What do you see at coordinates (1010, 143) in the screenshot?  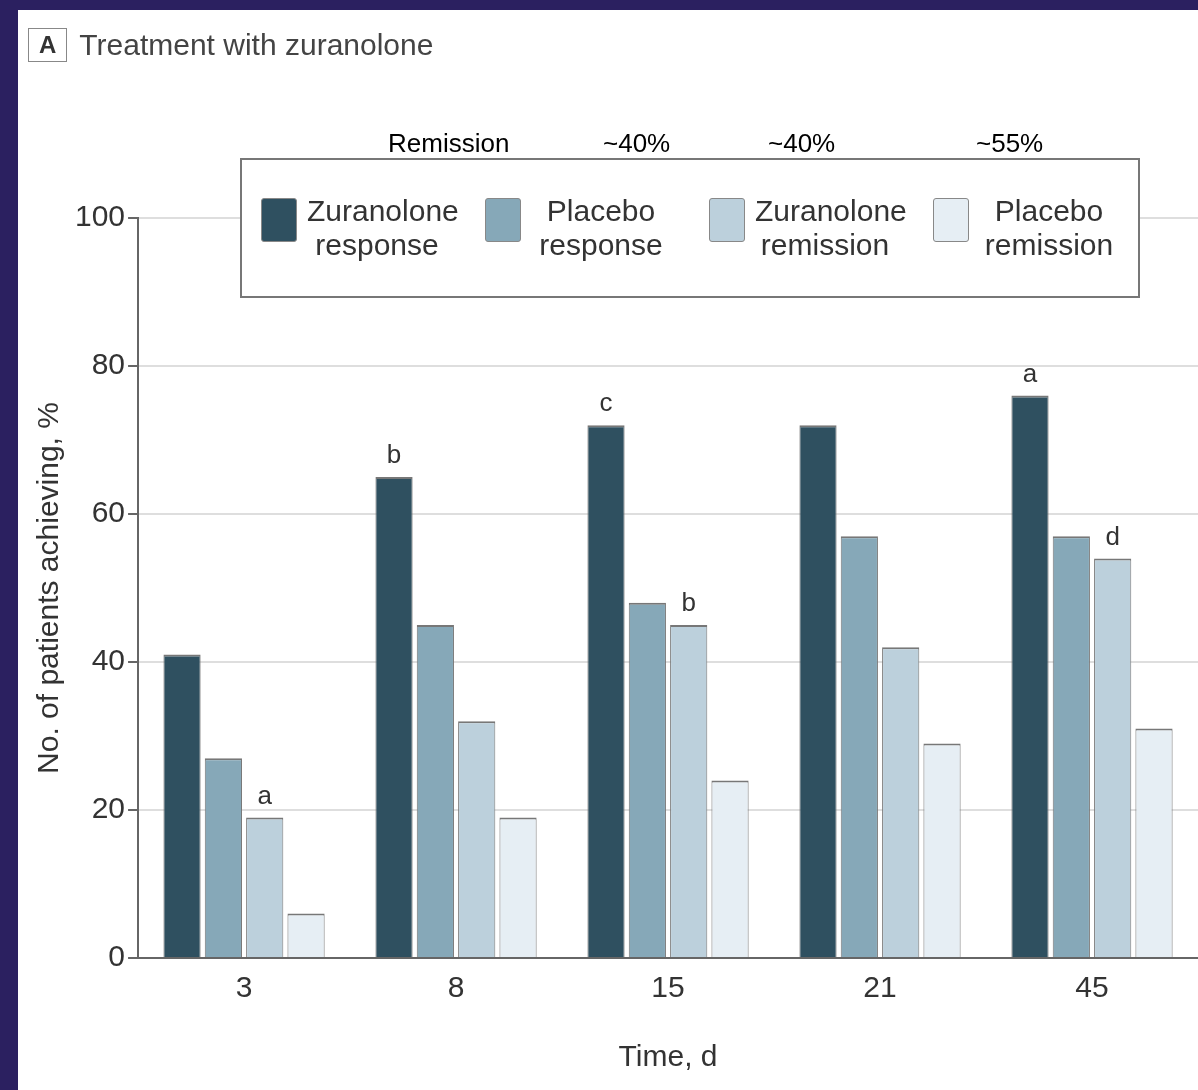 I see `text: ~55%` at bounding box center [1010, 143].